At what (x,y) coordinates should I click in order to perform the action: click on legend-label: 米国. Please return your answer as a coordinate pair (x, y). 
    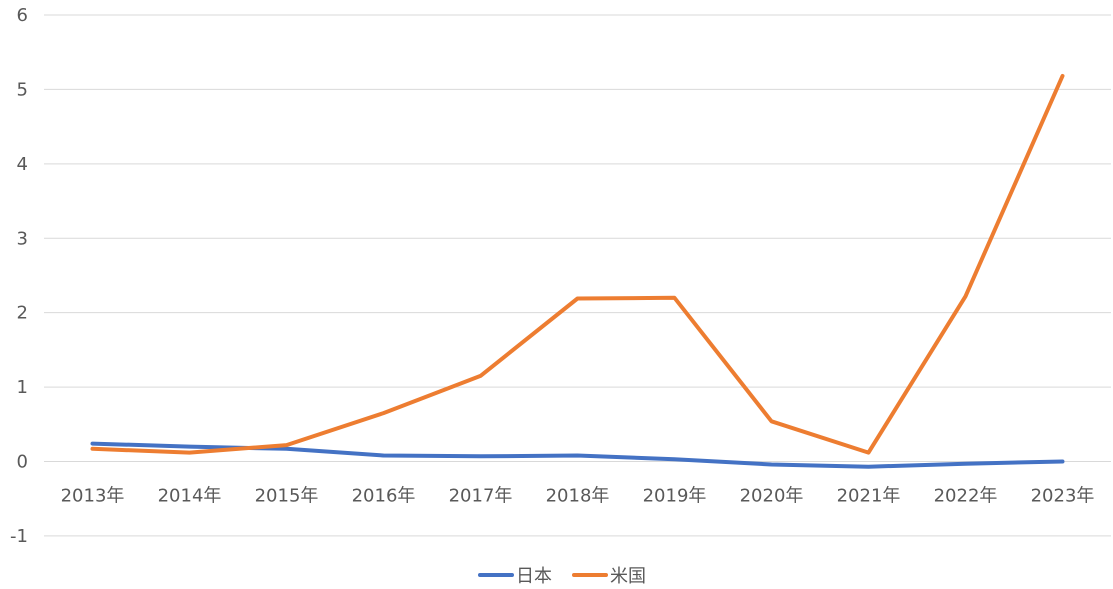
    Looking at the image, I should click on (628, 576).